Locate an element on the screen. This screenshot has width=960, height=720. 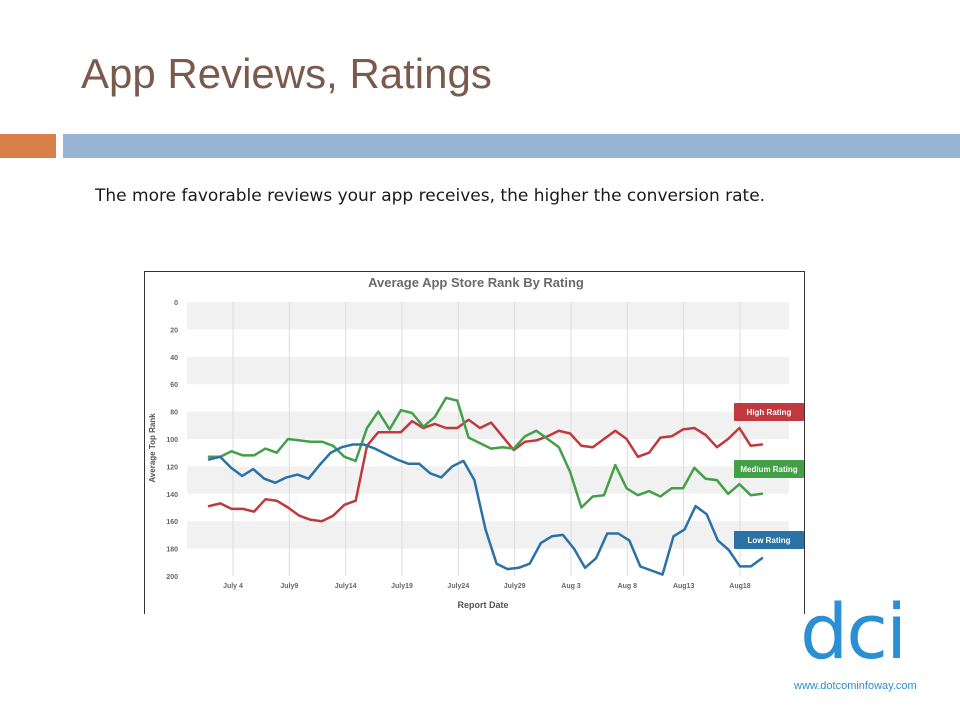
y-tick-label: 200 is located at coordinates (172, 577).